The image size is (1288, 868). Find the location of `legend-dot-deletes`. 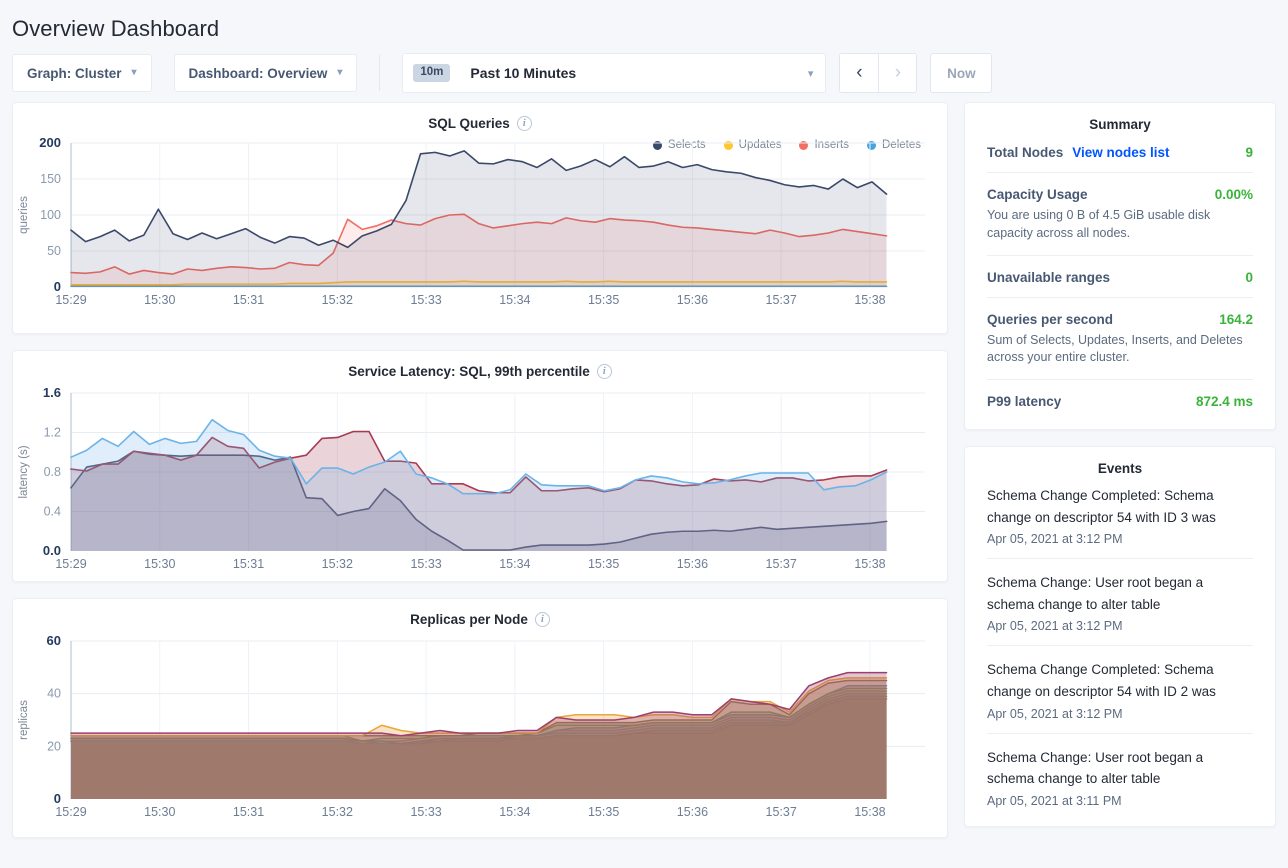

legend-dot-deletes is located at coordinates (871, 145).